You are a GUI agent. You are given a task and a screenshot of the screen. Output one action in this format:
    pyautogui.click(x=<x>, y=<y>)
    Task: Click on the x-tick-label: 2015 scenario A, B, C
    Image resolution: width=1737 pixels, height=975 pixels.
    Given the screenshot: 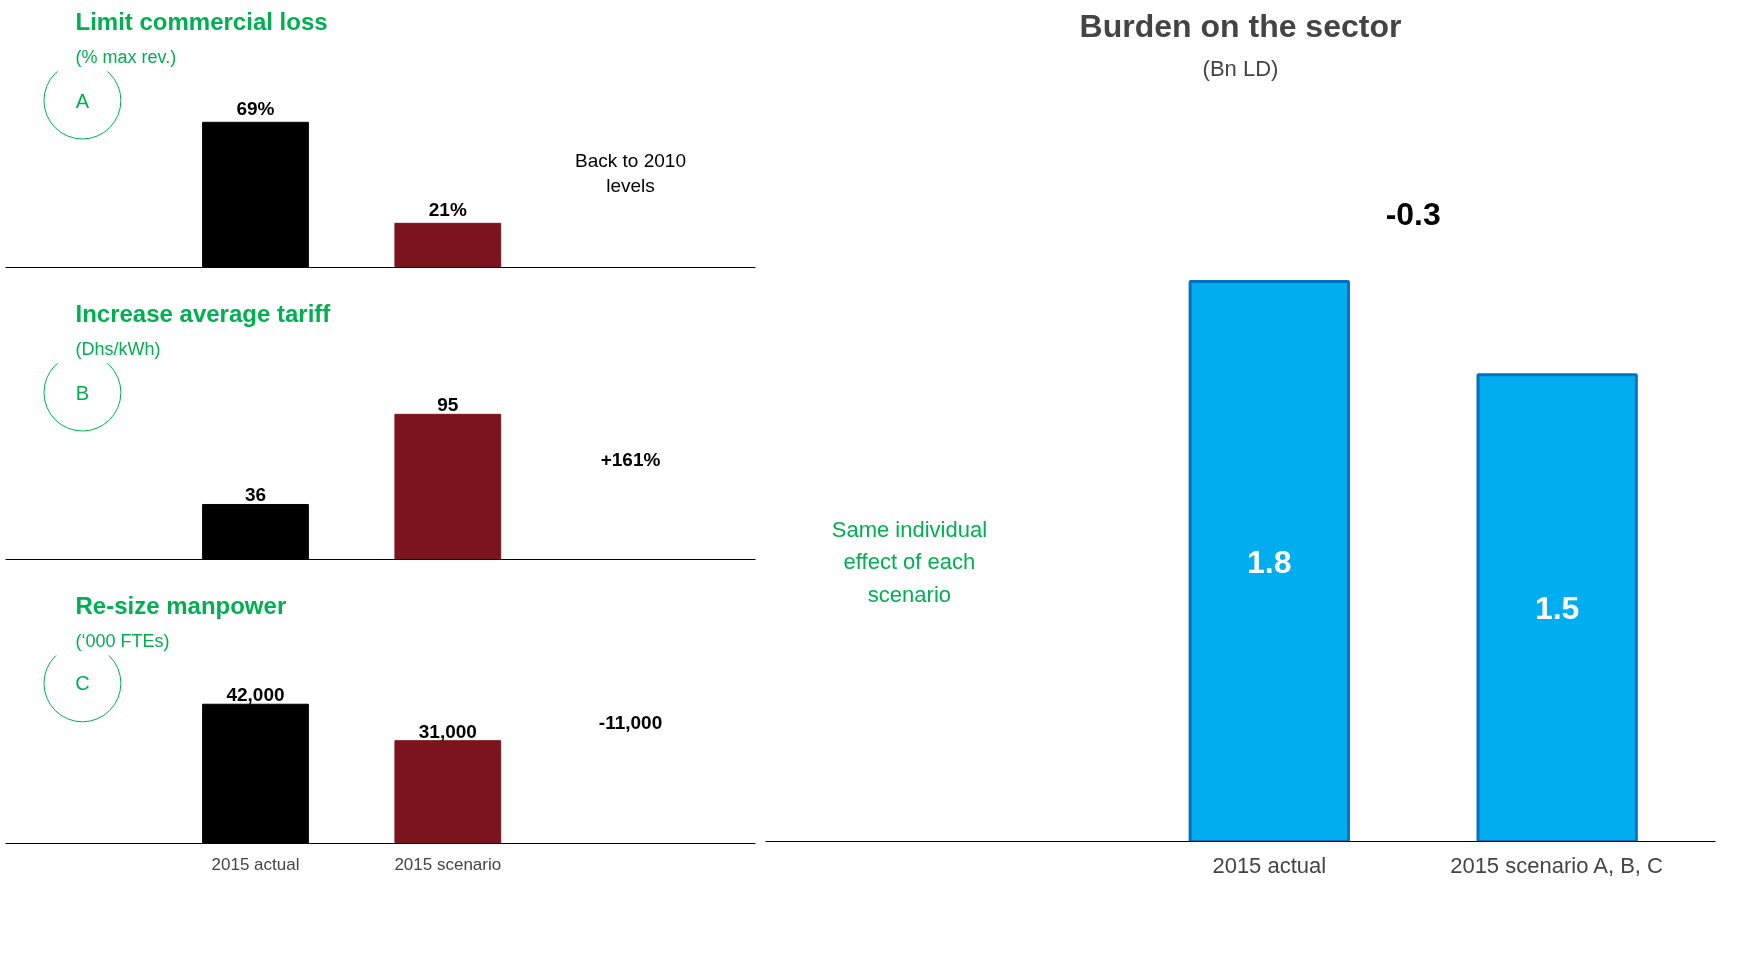 What is the action you would take?
    pyautogui.click(x=1557, y=865)
    